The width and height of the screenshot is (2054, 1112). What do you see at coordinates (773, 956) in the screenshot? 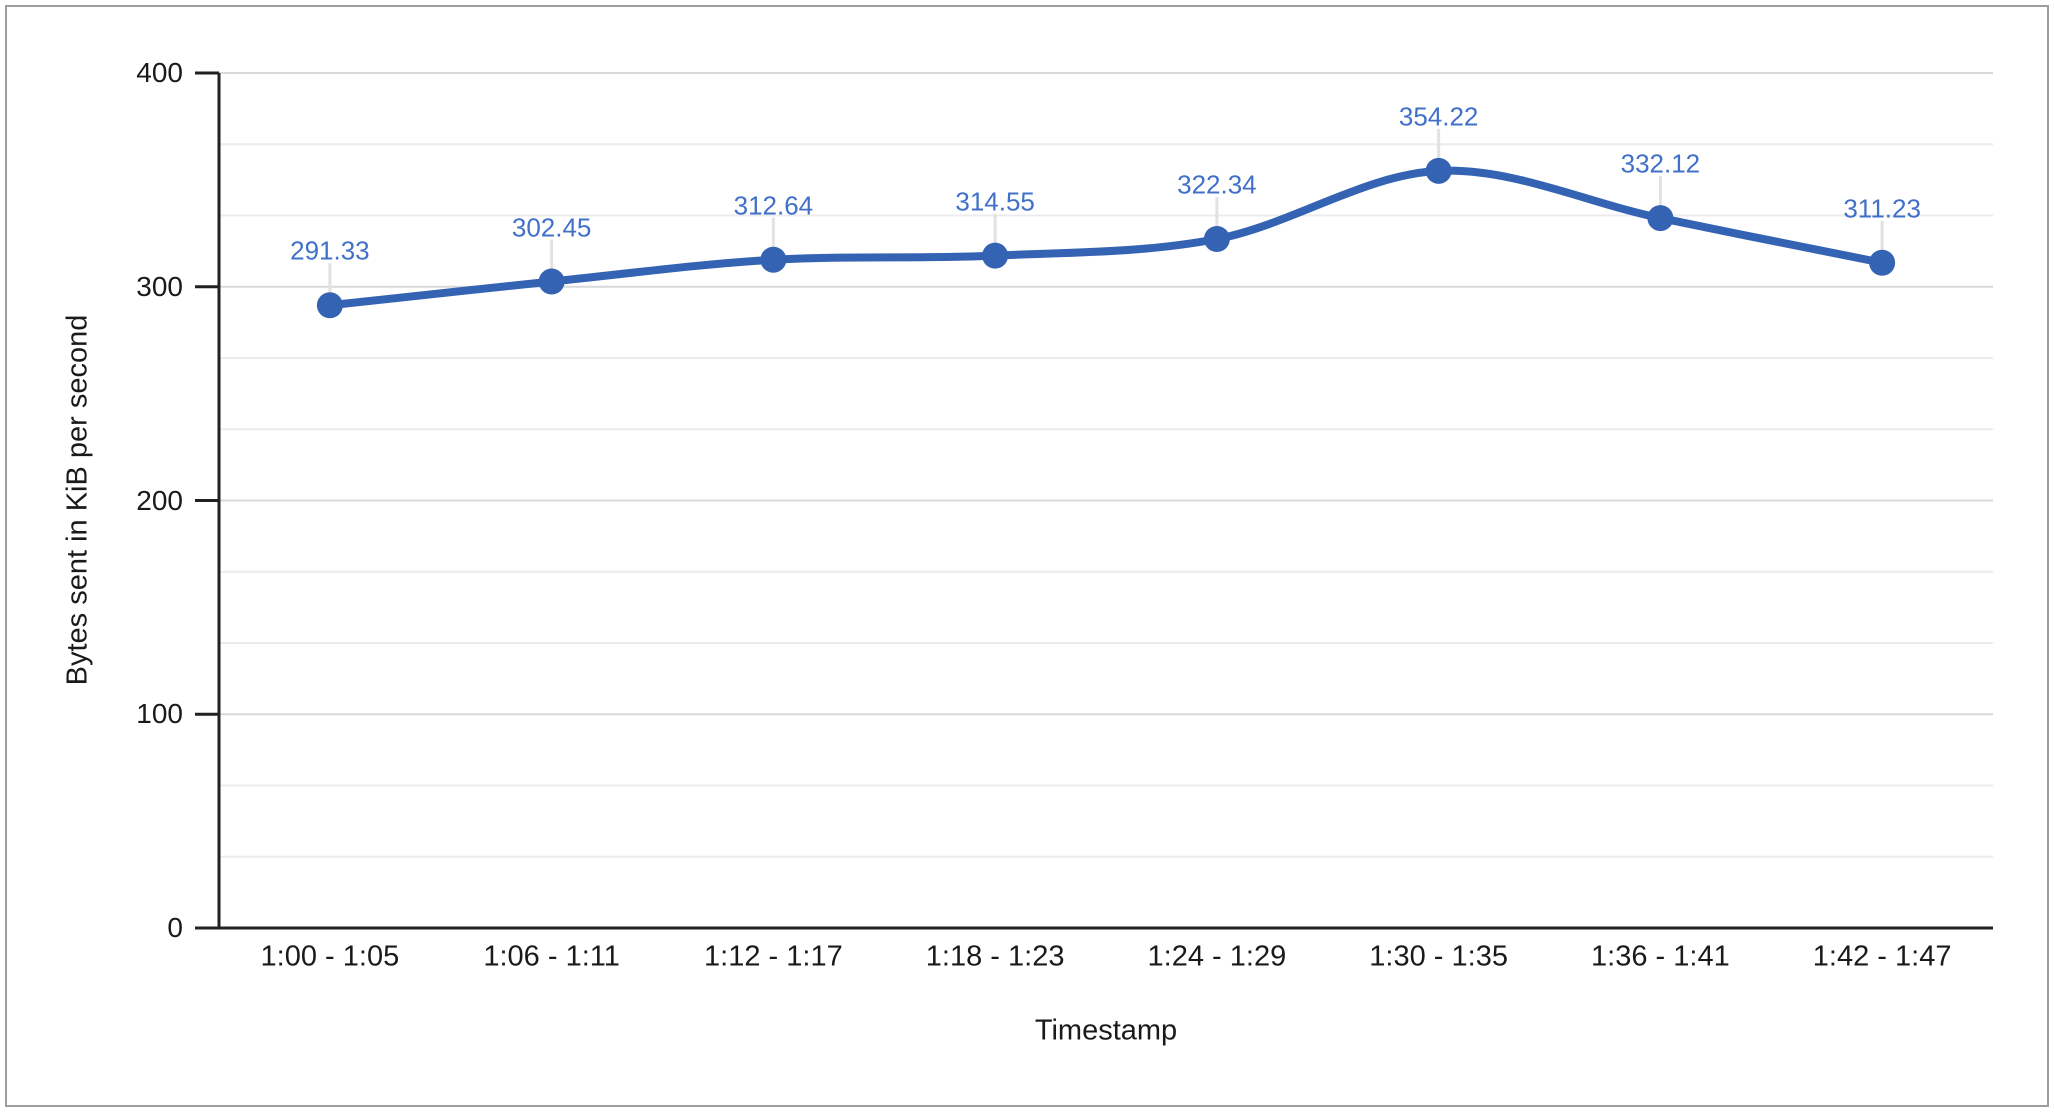
I see `x-tick-label: 1:12 - 1:17` at bounding box center [773, 956].